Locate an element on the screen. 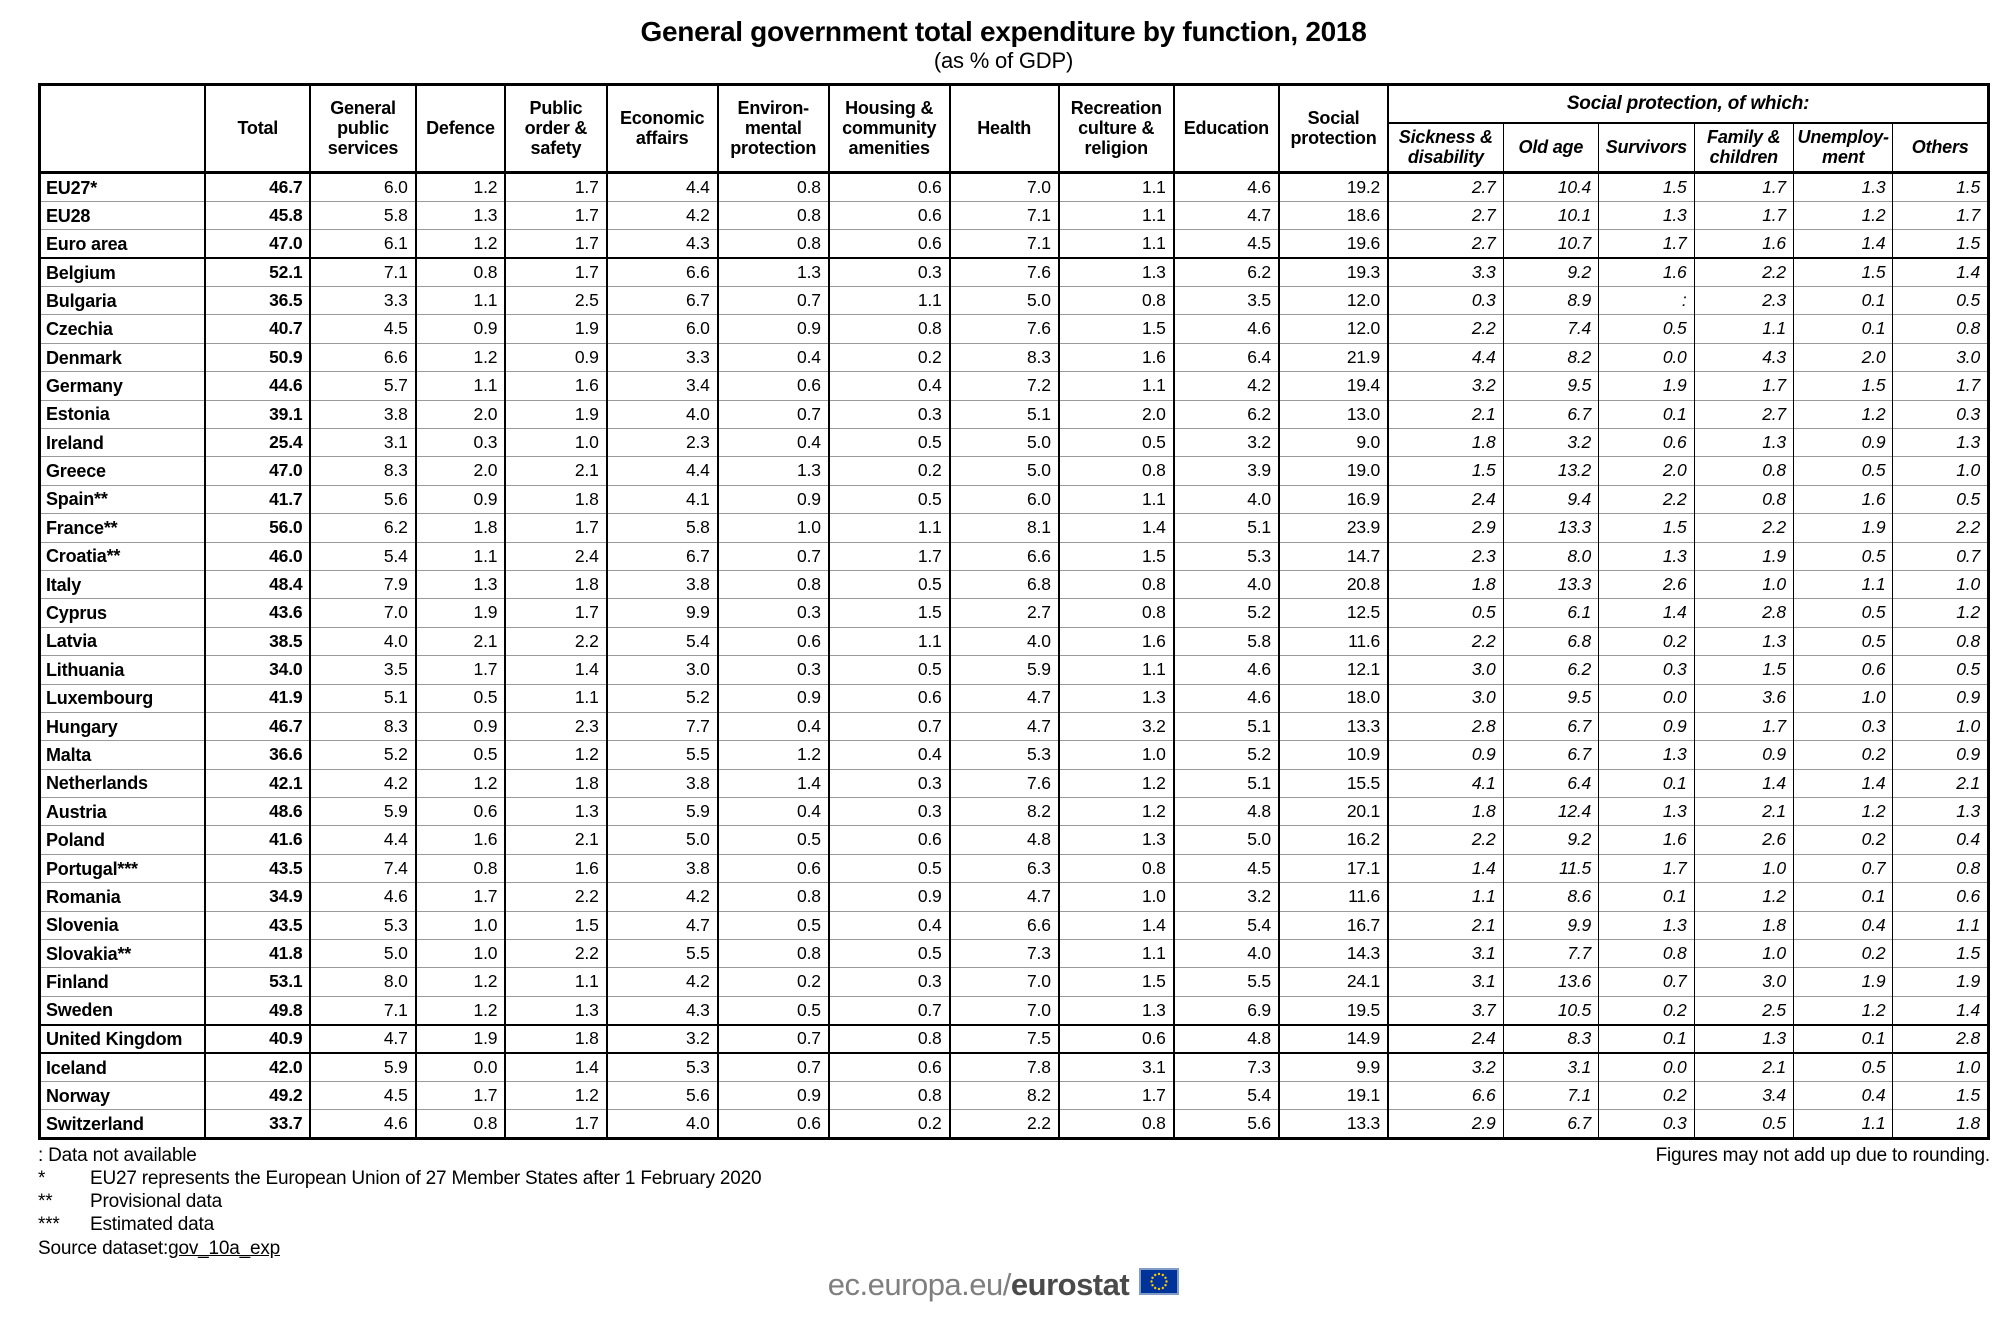 The height and width of the screenshot is (1321, 2007). value-cell: 8.6 is located at coordinates (1550, 897).